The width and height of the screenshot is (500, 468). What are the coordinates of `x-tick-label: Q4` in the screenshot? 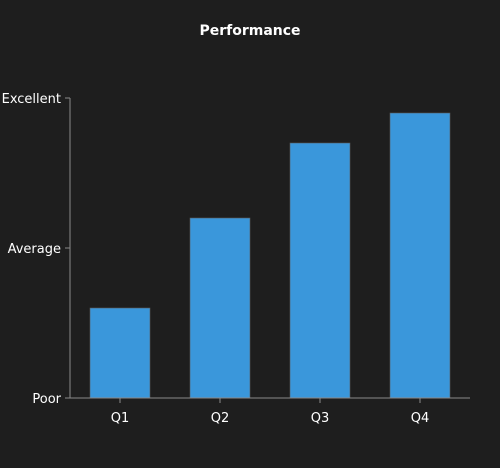 It's located at (420, 418).